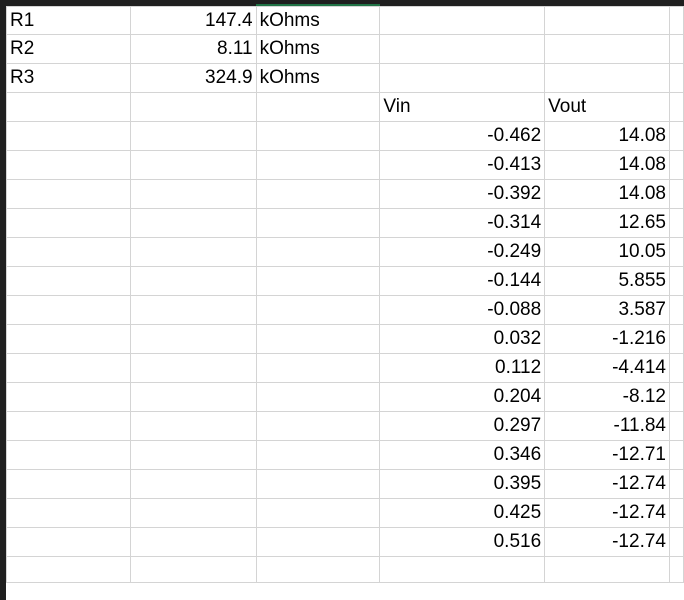 This screenshot has height=600, width=684. I want to click on vin-cell: -0.413, so click(462, 165).